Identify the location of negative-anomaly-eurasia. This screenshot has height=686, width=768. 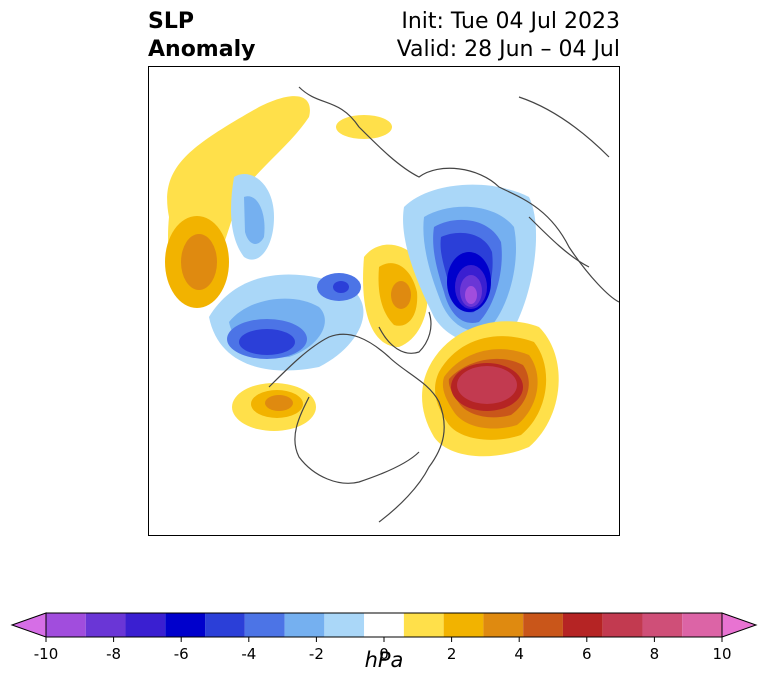
(470, 264).